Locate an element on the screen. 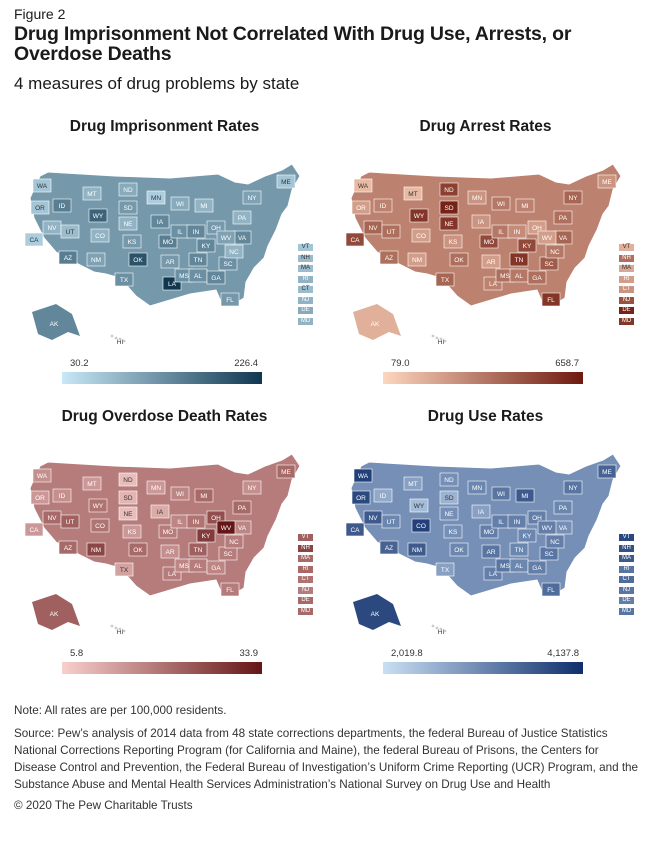 The image size is (650, 842). state-label: AK is located at coordinates (54, 324).